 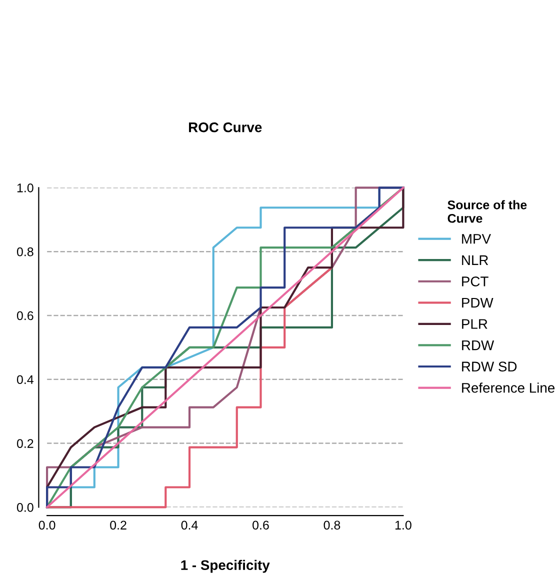 What do you see at coordinates (25, 251) in the screenshot?
I see `y-tick-label: 0.8` at bounding box center [25, 251].